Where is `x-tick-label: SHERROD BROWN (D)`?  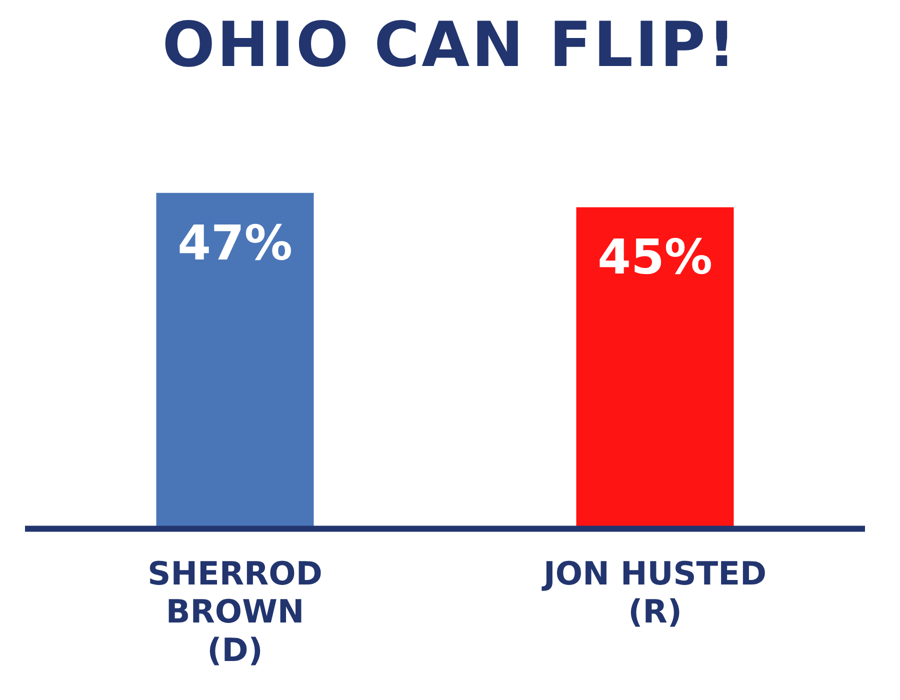
x-tick-label: SHERROD BROWN (D) is located at coordinates (235, 612).